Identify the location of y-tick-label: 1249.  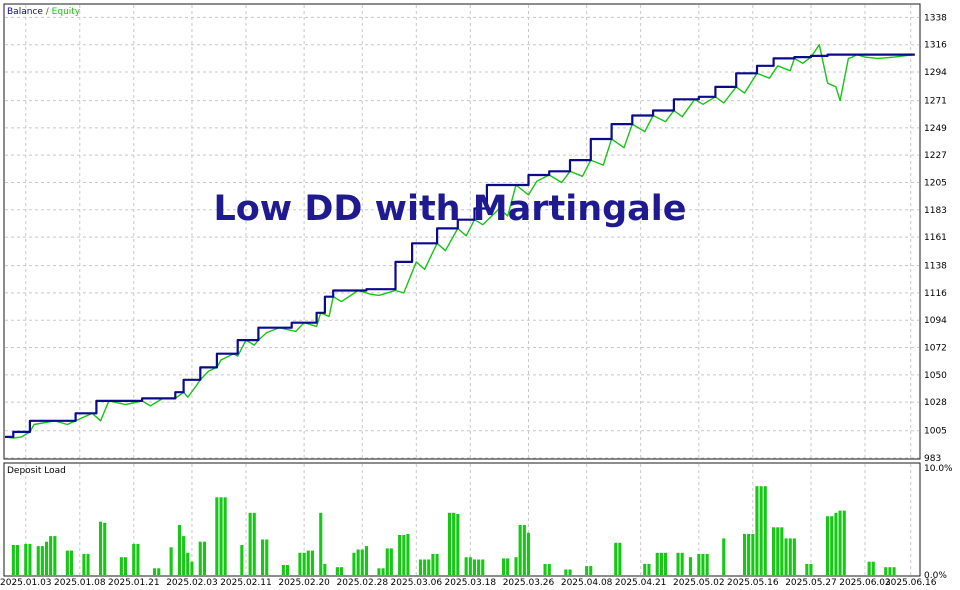
(935, 129).